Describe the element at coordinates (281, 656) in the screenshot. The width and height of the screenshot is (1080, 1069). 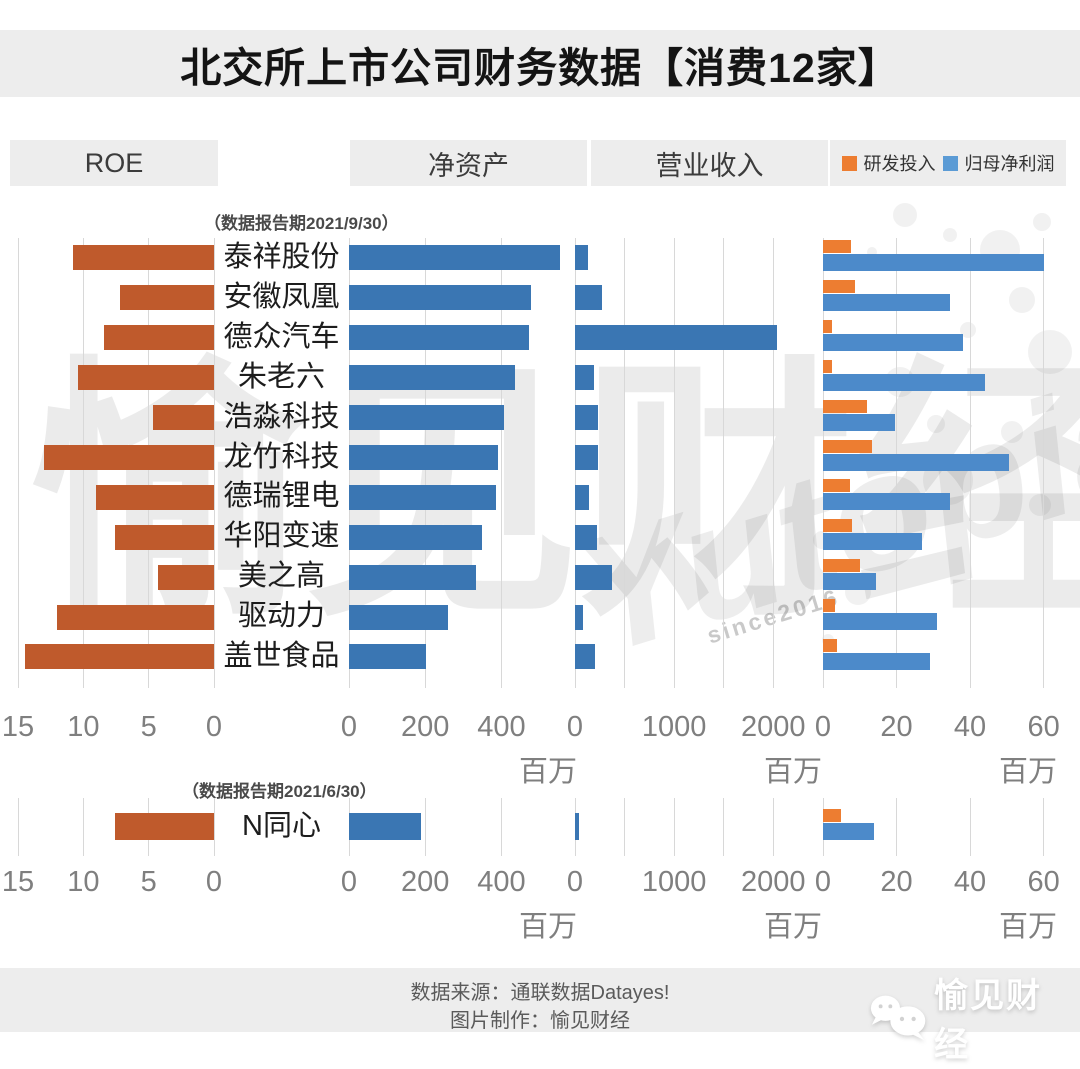
I see `company-label: 盖世食品` at that location.